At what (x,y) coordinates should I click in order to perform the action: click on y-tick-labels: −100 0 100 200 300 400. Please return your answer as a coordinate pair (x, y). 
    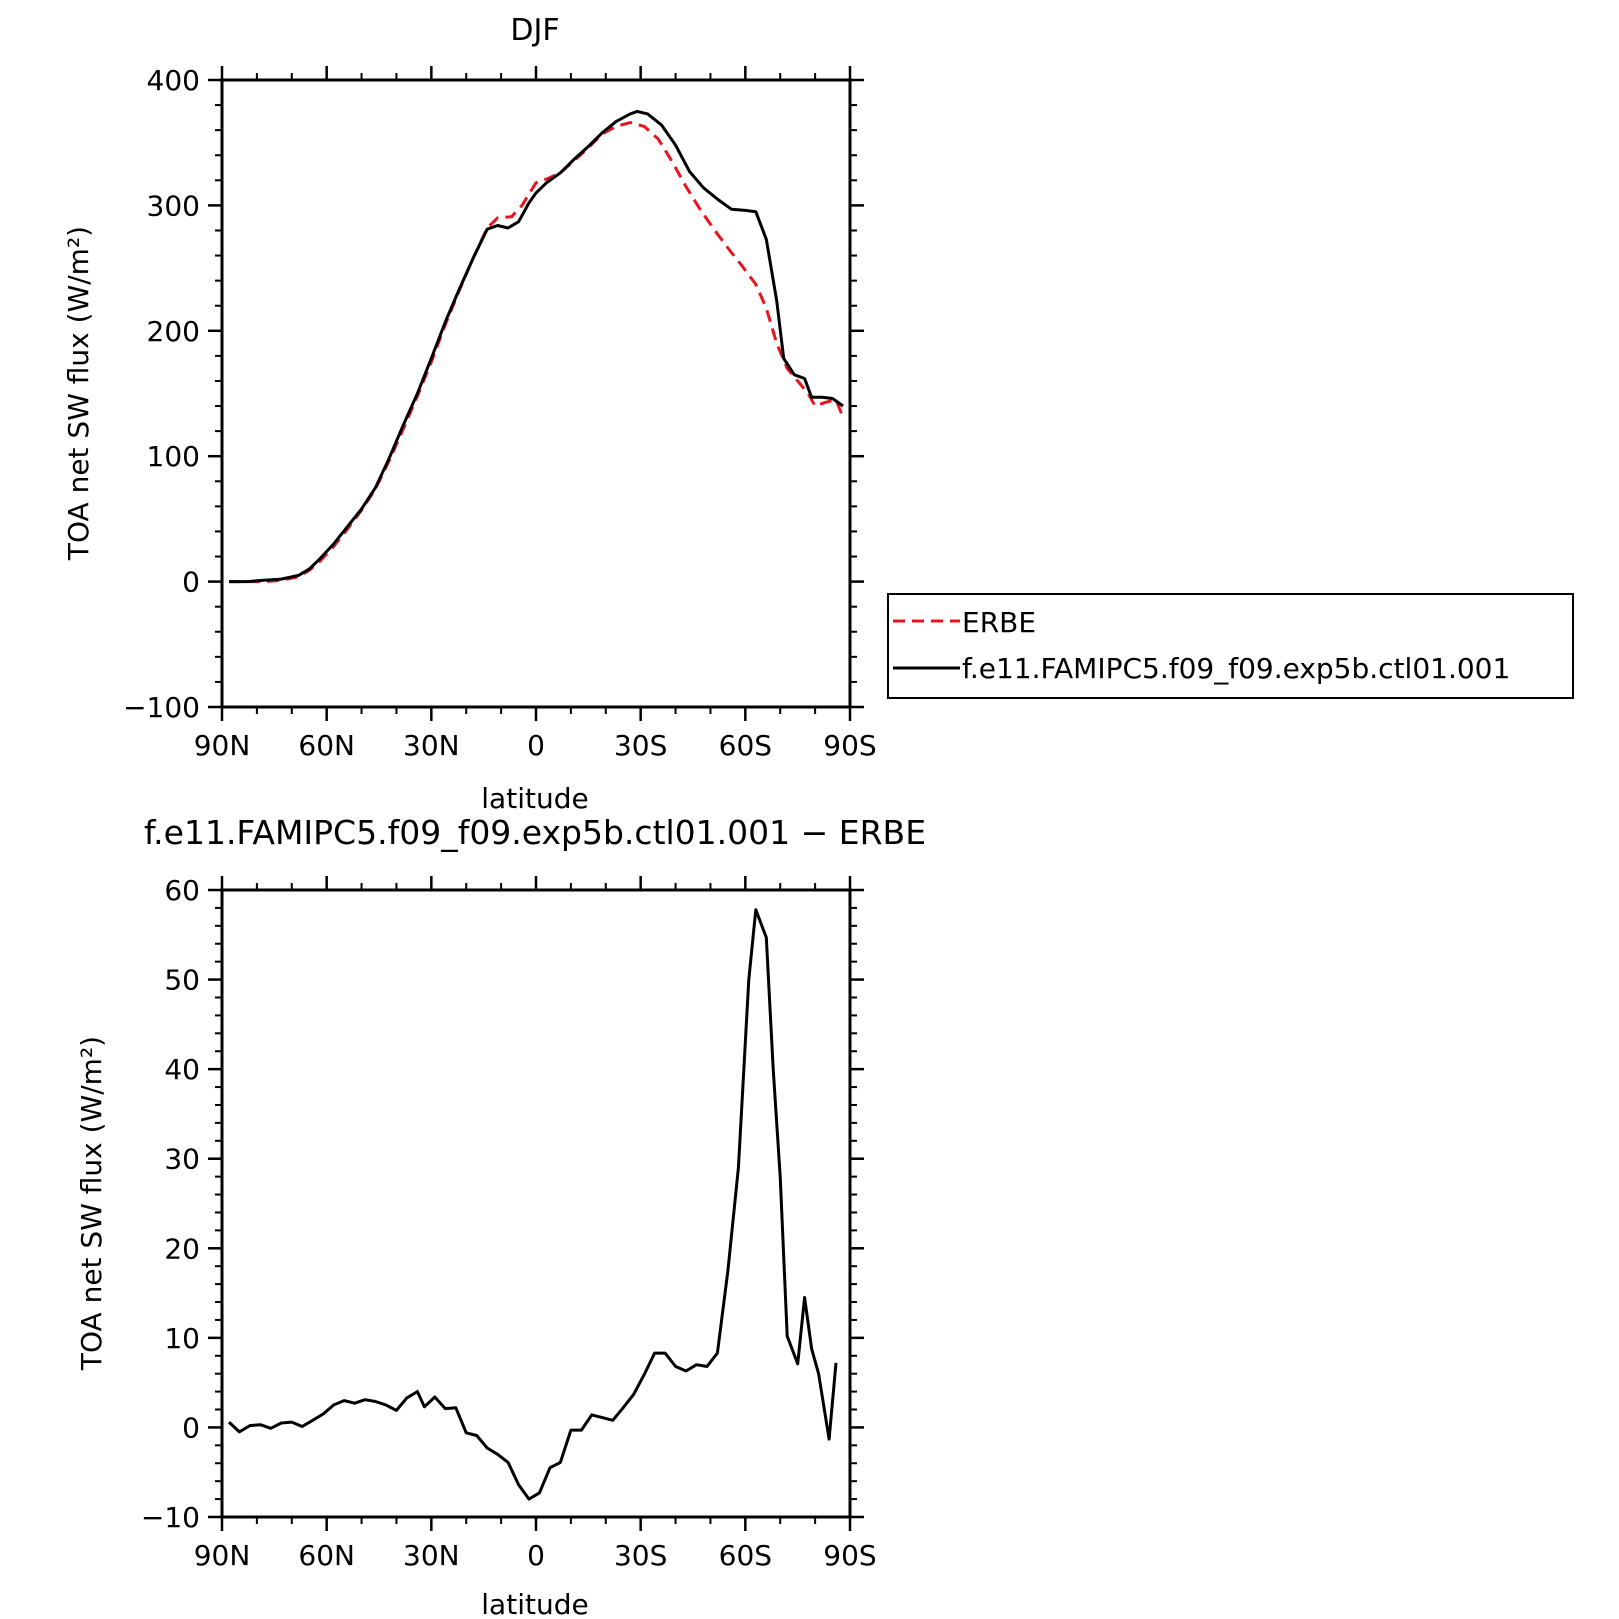
    Looking at the image, I should click on (161, 394).